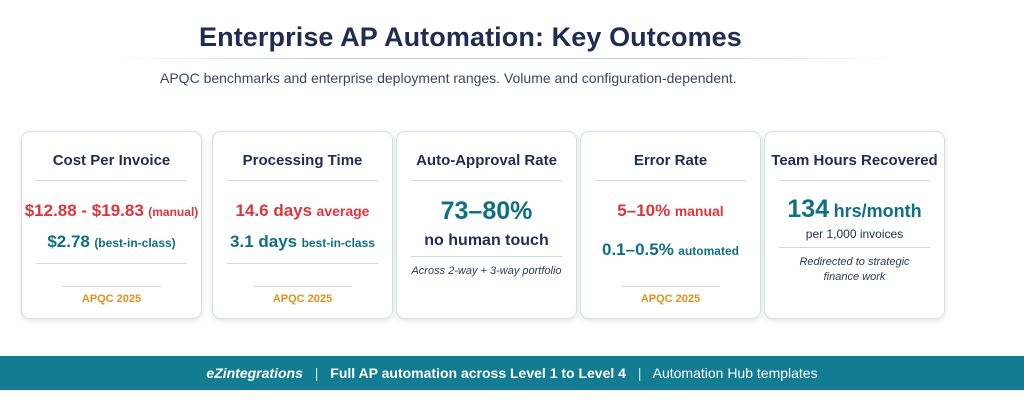 The height and width of the screenshot is (408, 1024). What do you see at coordinates (735, 373) in the screenshot?
I see `footer-templates: Automation Hub templates` at bounding box center [735, 373].